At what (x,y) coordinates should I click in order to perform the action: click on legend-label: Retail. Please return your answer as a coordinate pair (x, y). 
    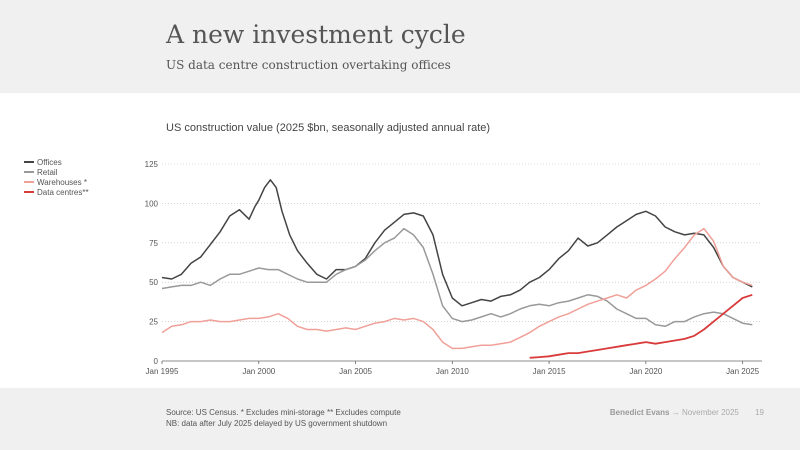
    Looking at the image, I should click on (47, 172).